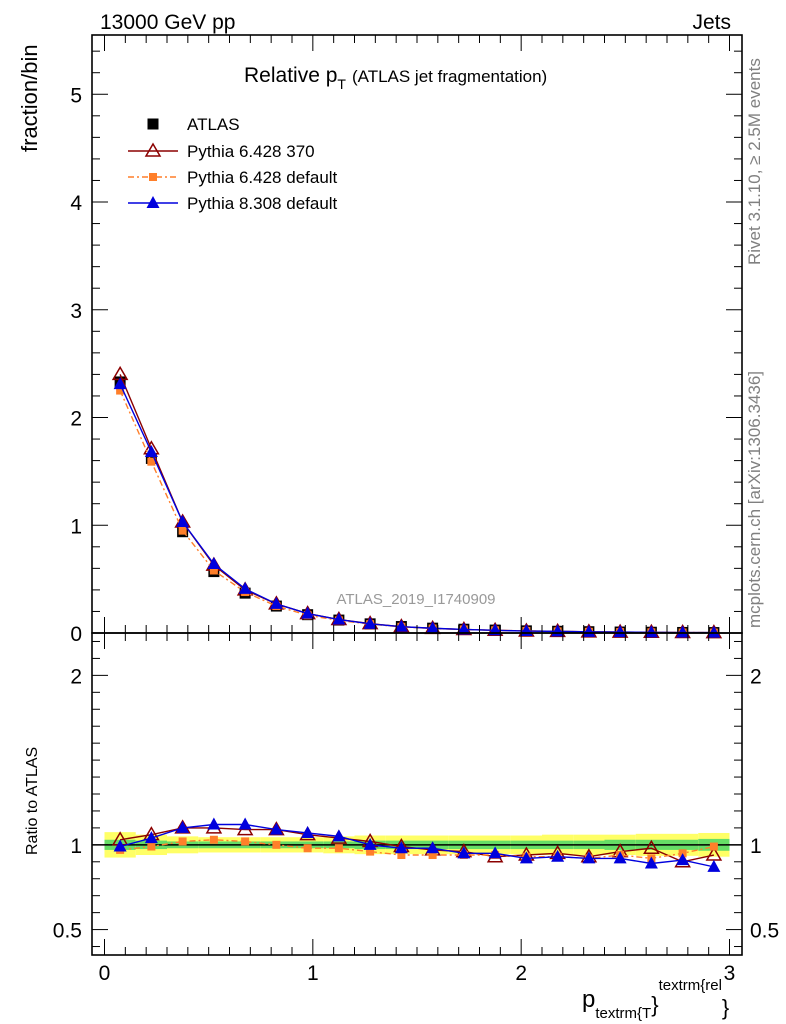  What do you see at coordinates (76, 846) in the screenshot?
I see `ratio-tick-label: 1` at bounding box center [76, 846].